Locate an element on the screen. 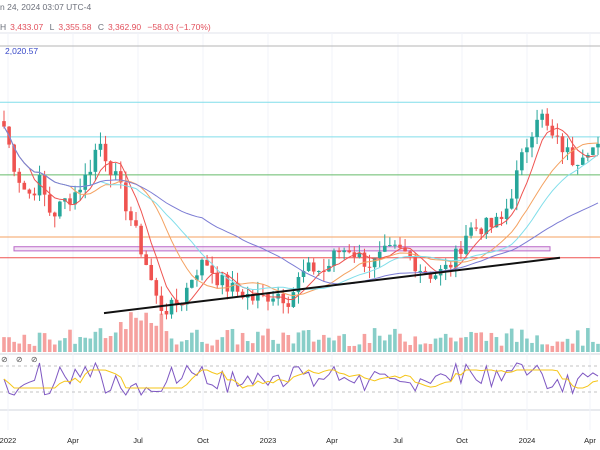 This screenshot has height=450, width=600. x-tick-label: 2022 is located at coordinates (8, 440).